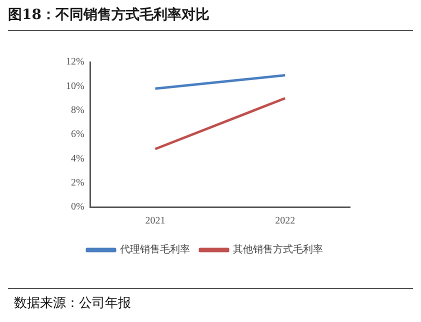 This screenshot has height=322, width=421. I want to click on x-tick-label: 2022, so click(285, 221).